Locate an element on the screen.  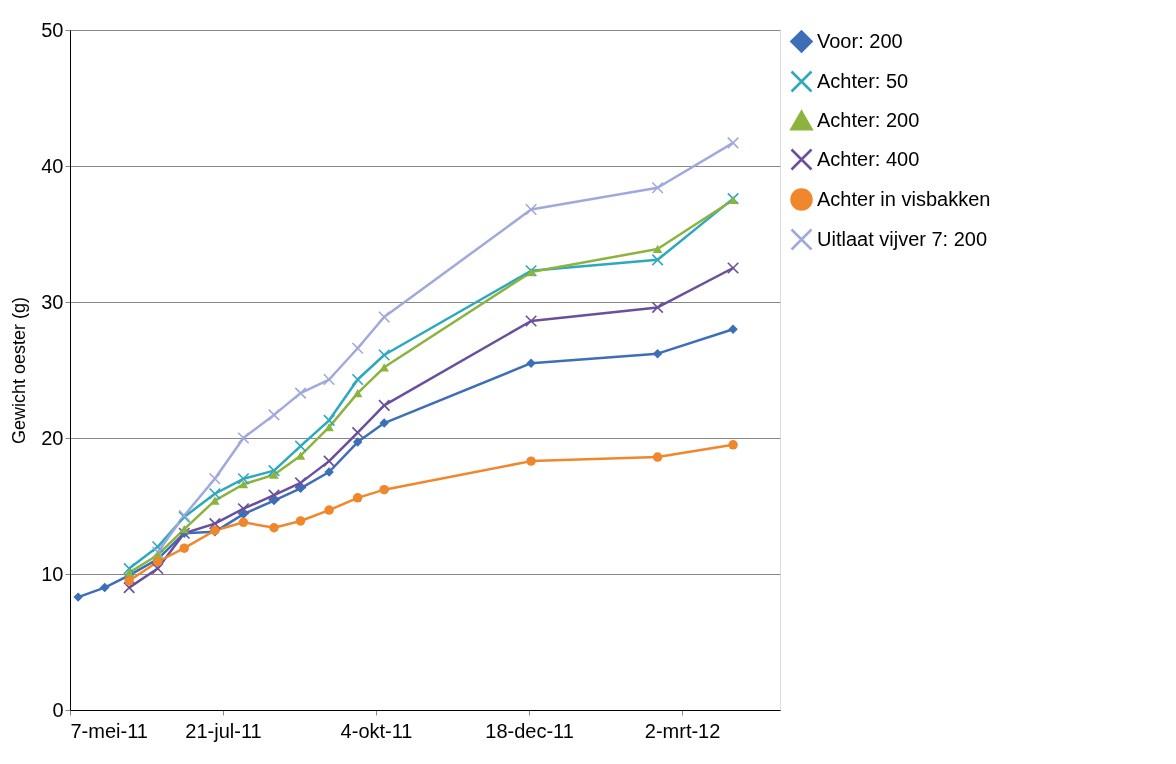
x-tick-label: 18-dec-11 is located at coordinates (529, 730).